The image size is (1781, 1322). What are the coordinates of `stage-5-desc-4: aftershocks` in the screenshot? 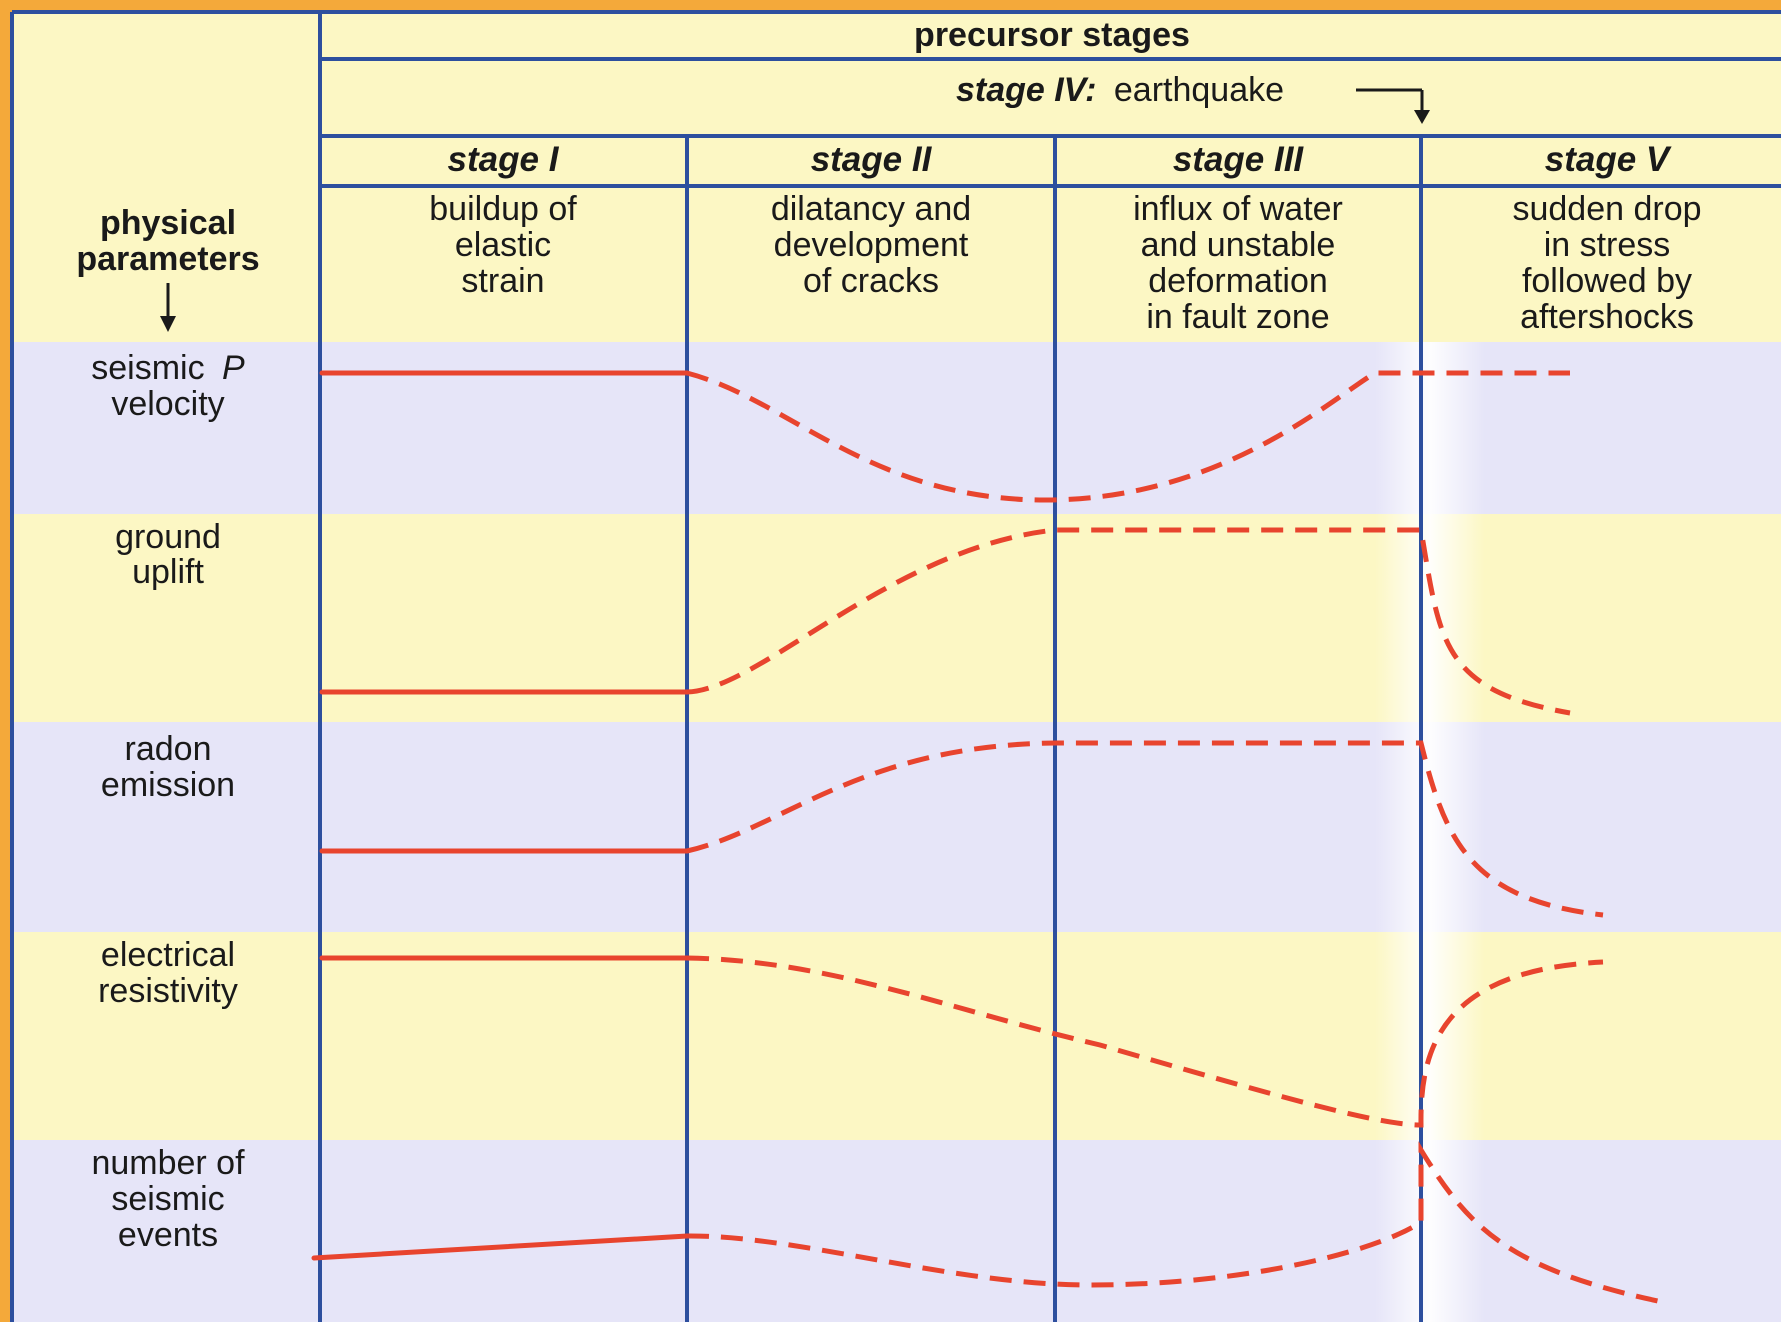 It's located at (1607, 317).